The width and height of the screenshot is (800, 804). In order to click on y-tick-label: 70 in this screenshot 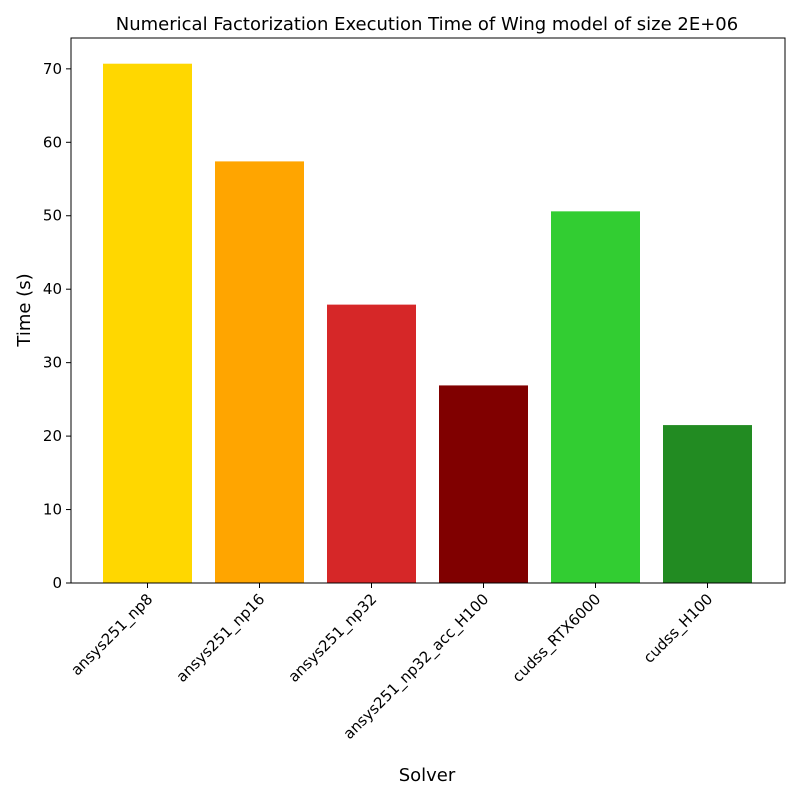, I will do `click(52, 69)`.